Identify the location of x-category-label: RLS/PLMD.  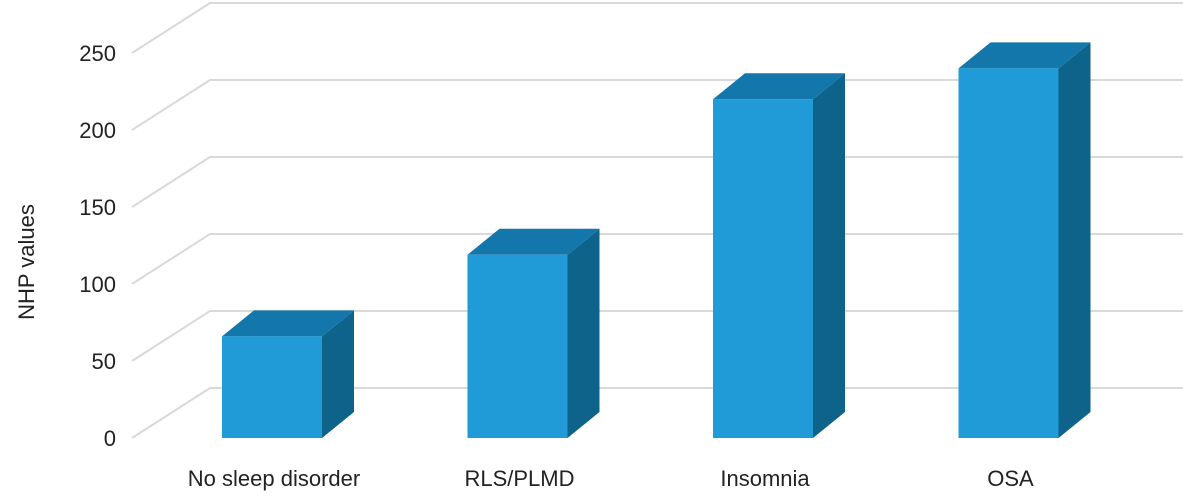
(519, 478).